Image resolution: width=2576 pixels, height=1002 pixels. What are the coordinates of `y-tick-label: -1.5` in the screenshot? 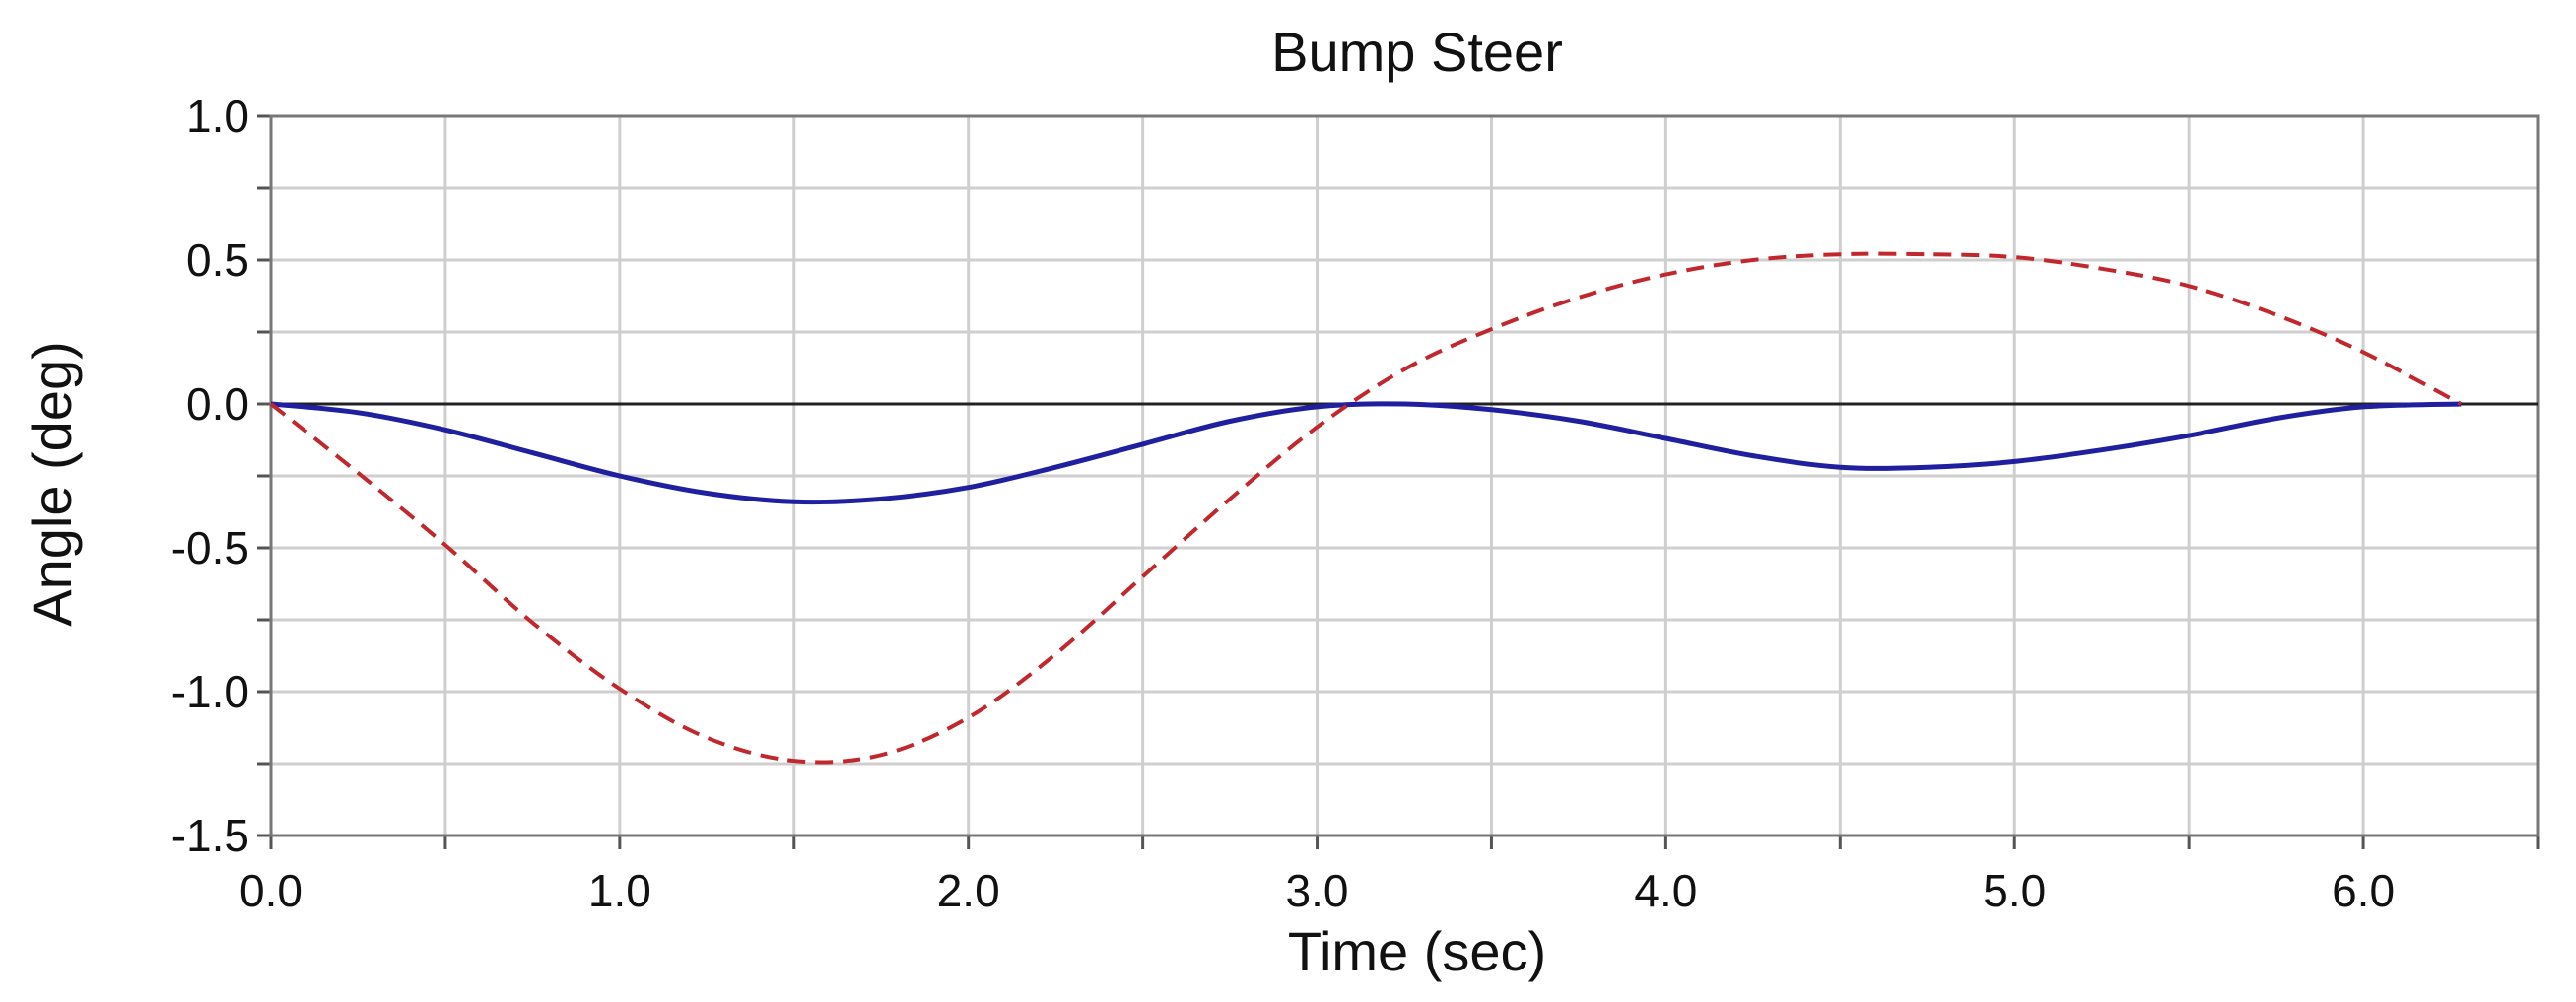 It's located at (210, 836).